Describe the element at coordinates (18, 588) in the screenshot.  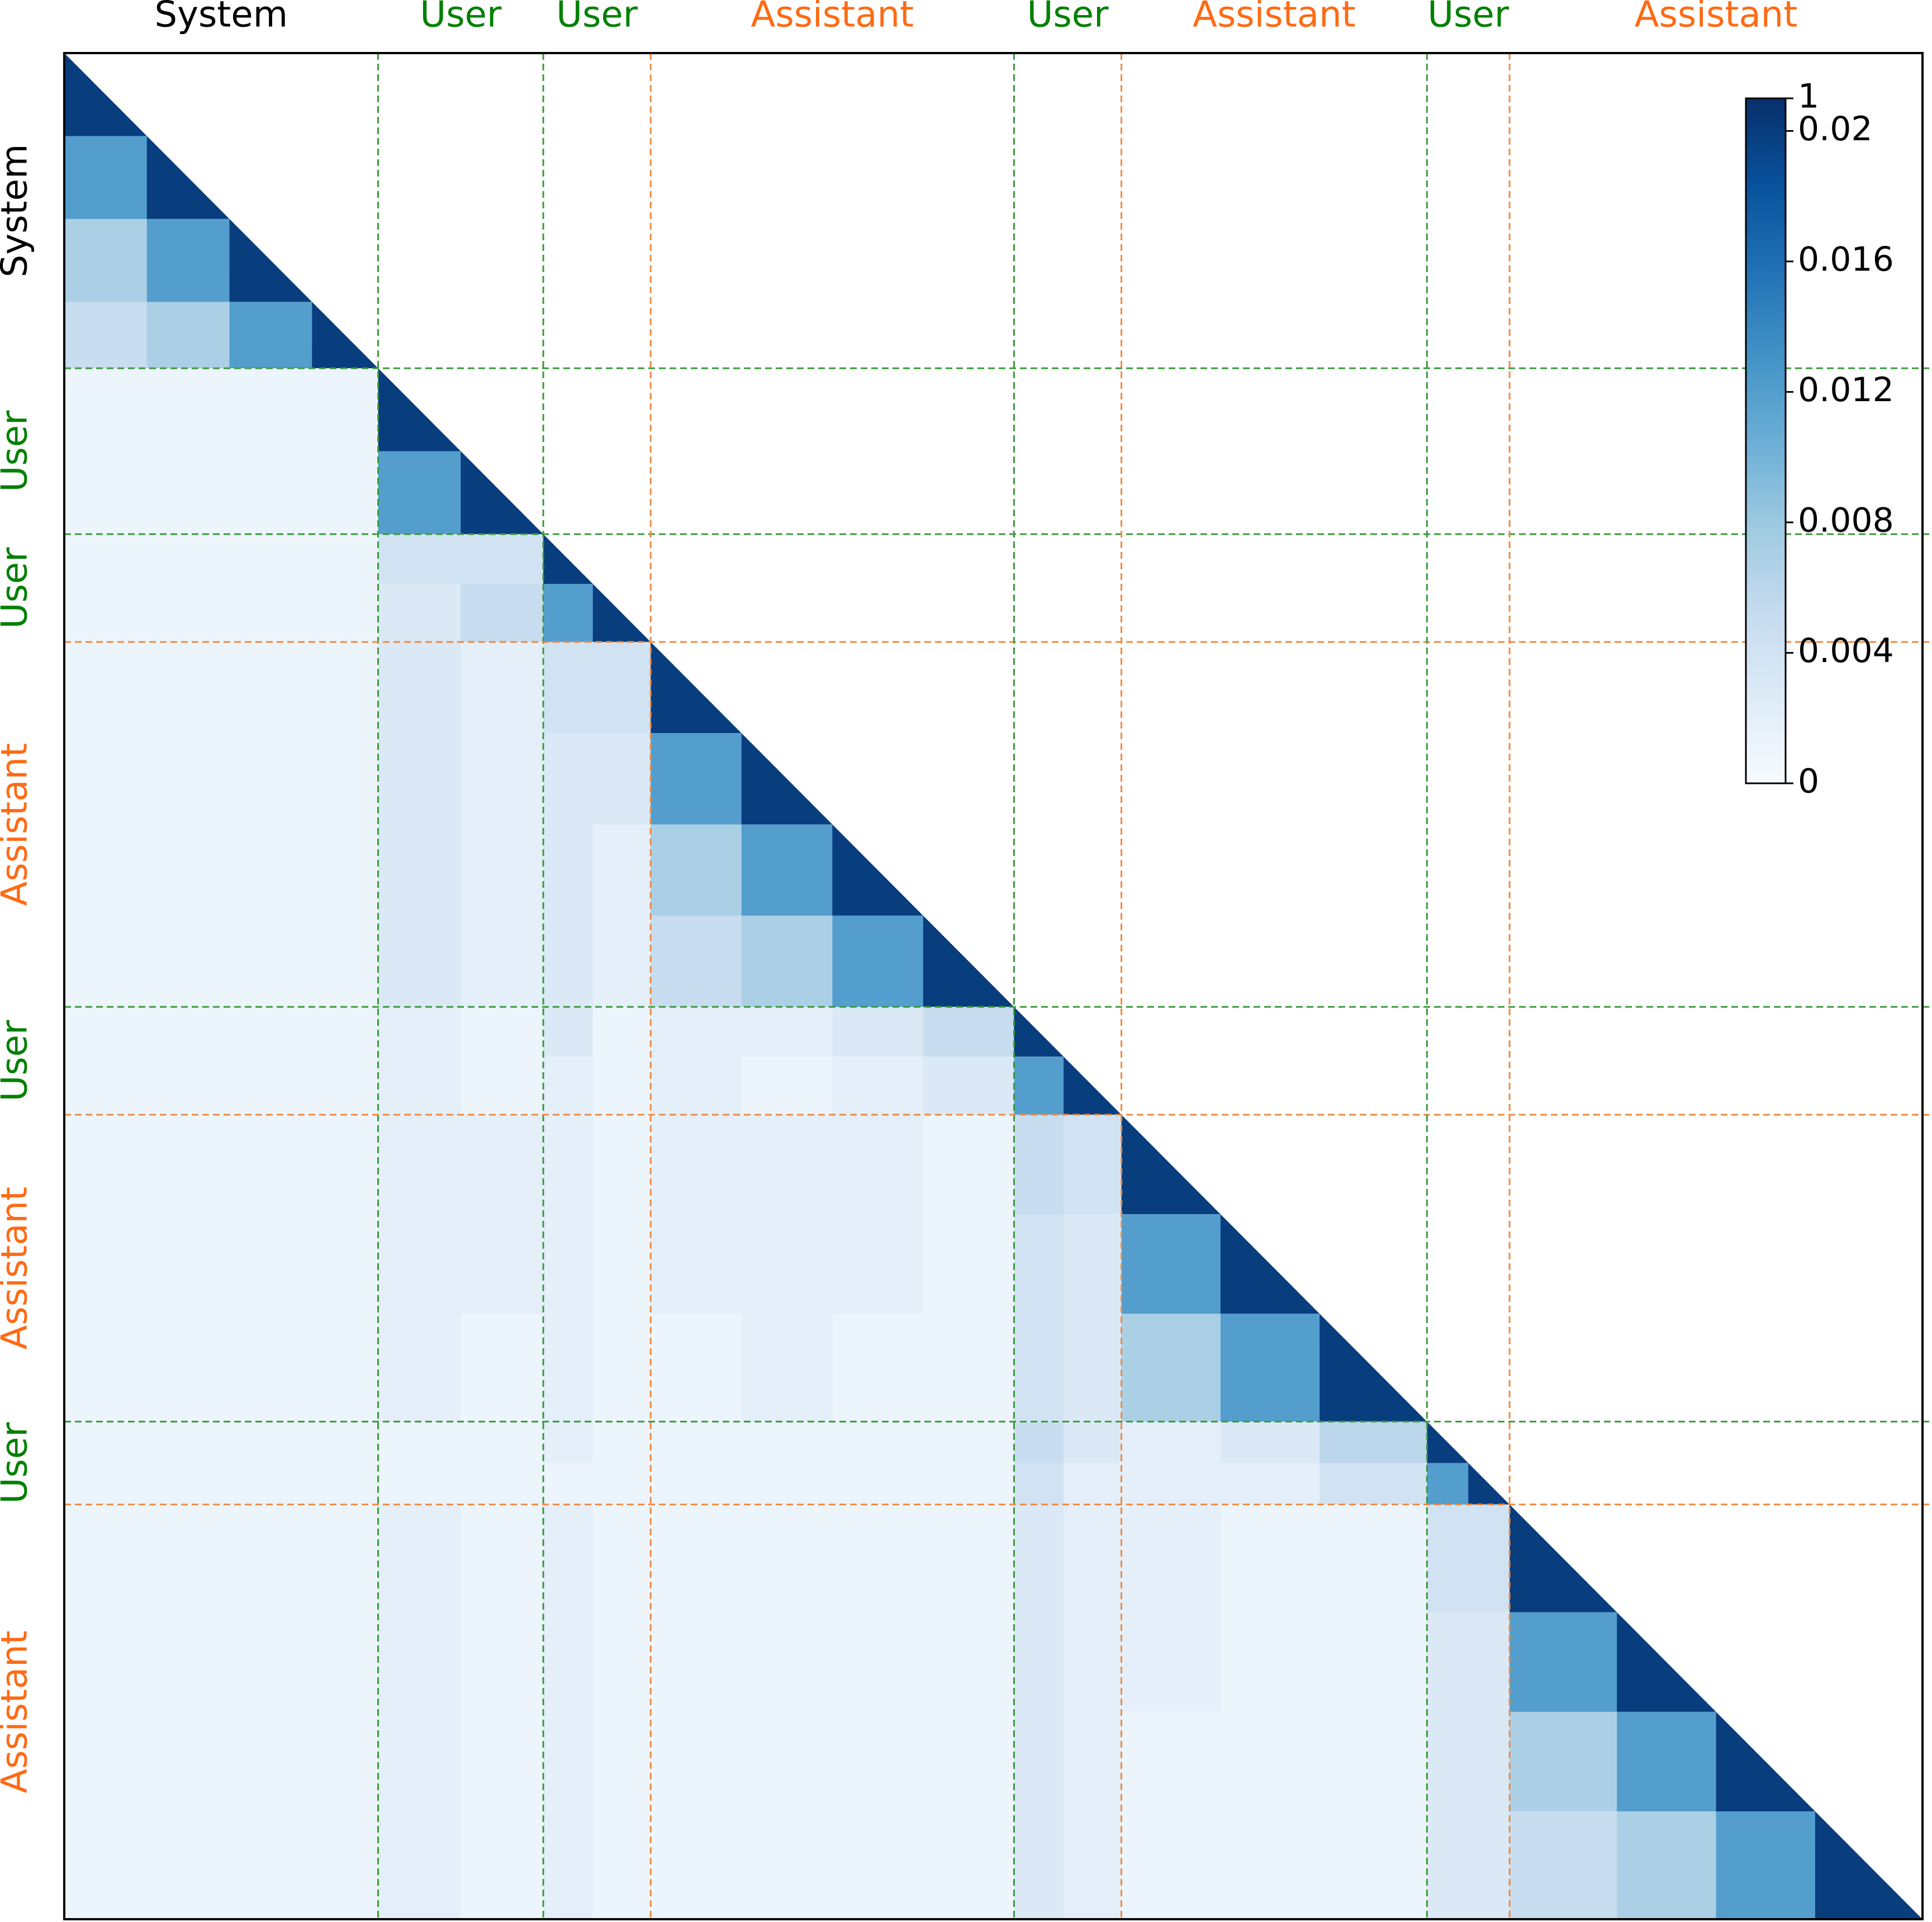
I see `segment-label-left: User` at that location.